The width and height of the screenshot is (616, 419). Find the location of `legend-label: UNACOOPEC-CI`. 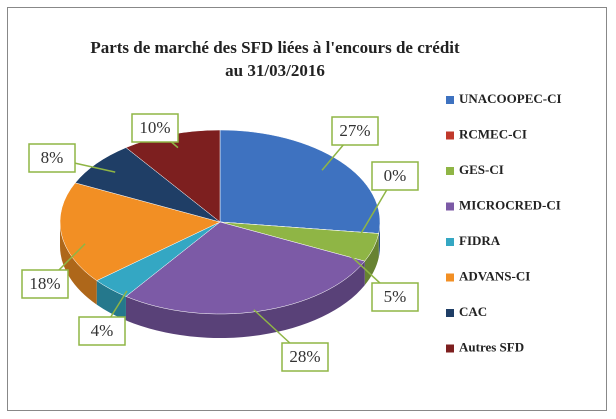

legend-label: UNACOOPEC-CI is located at coordinates (510, 98).